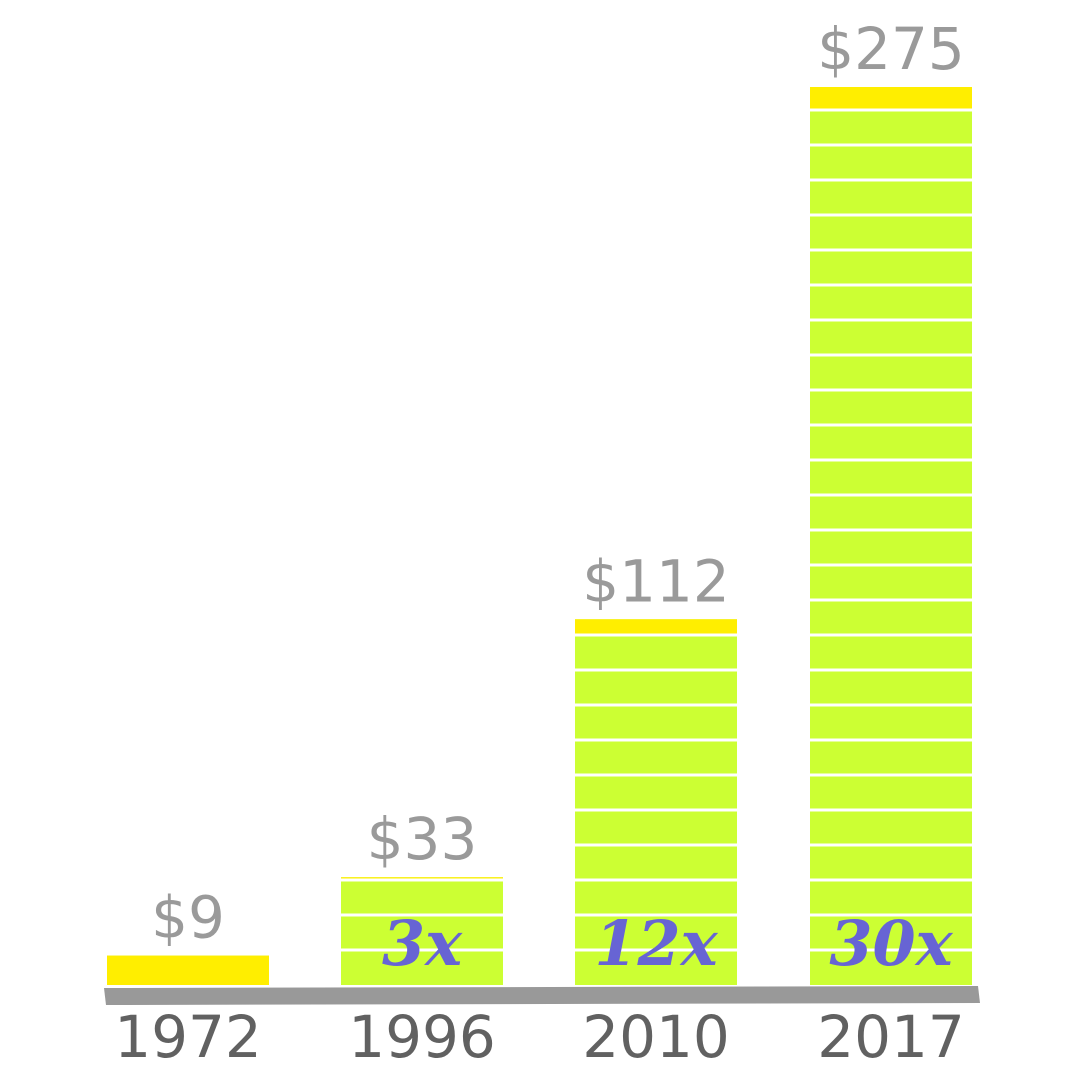 This screenshot has width=1080, height=1080. What do you see at coordinates (656, 581) in the screenshot?
I see `value-label-2010: $112` at bounding box center [656, 581].